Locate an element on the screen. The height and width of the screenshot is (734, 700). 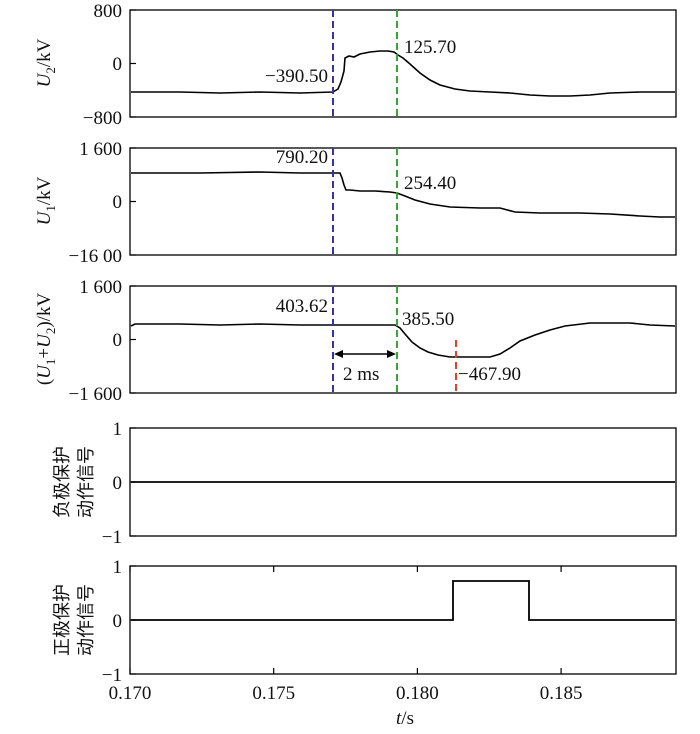
panel-sum-ytick-bot: −1 600 is located at coordinates (95, 394).